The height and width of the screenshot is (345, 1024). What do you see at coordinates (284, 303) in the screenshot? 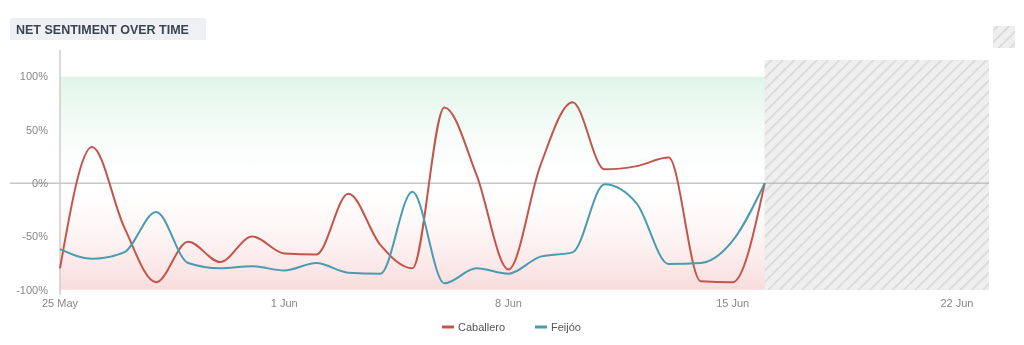
I see `x-tick-label: 1 Jun` at bounding box center [284, 303].